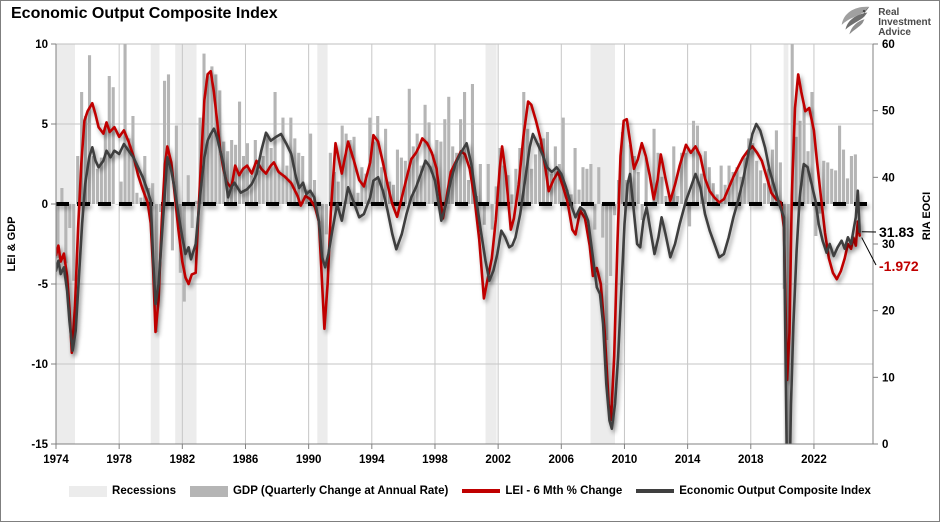 The image size is (940, 522). Describe the element at coordinates (896, 232) in the screenshot. I see `eoci-last-value: 31.83` at that location.